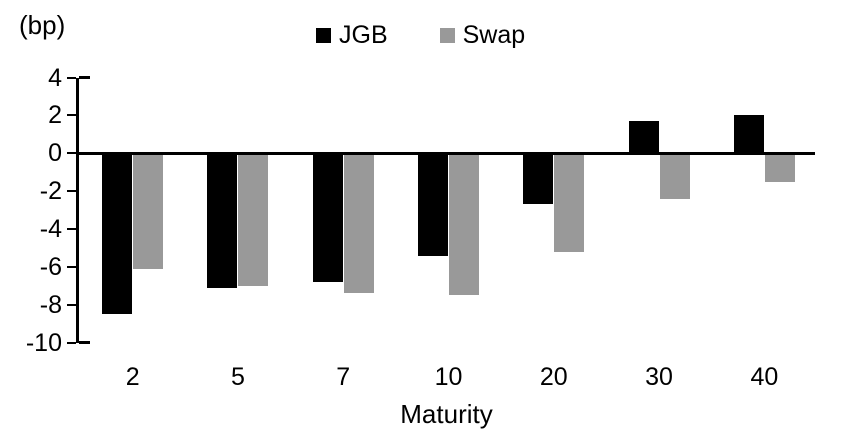 The height and width of the screenshot is (438, 852). I want to click on x-axis-tick-label: 30, so click(659, 377).